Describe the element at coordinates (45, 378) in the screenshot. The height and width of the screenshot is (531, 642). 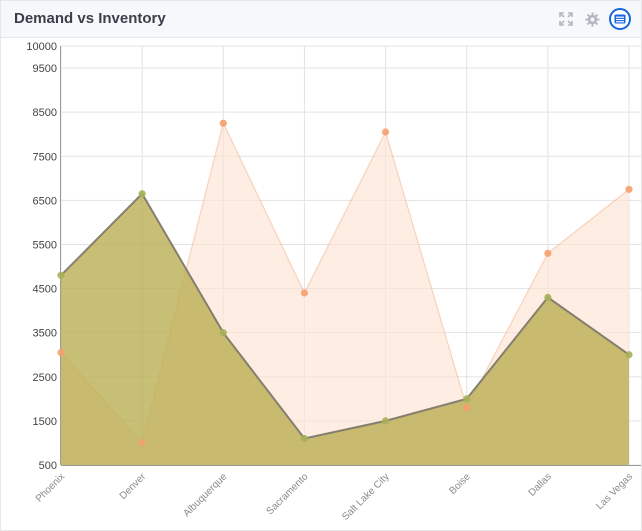
I see `y-tick-label: 2500` at that location.